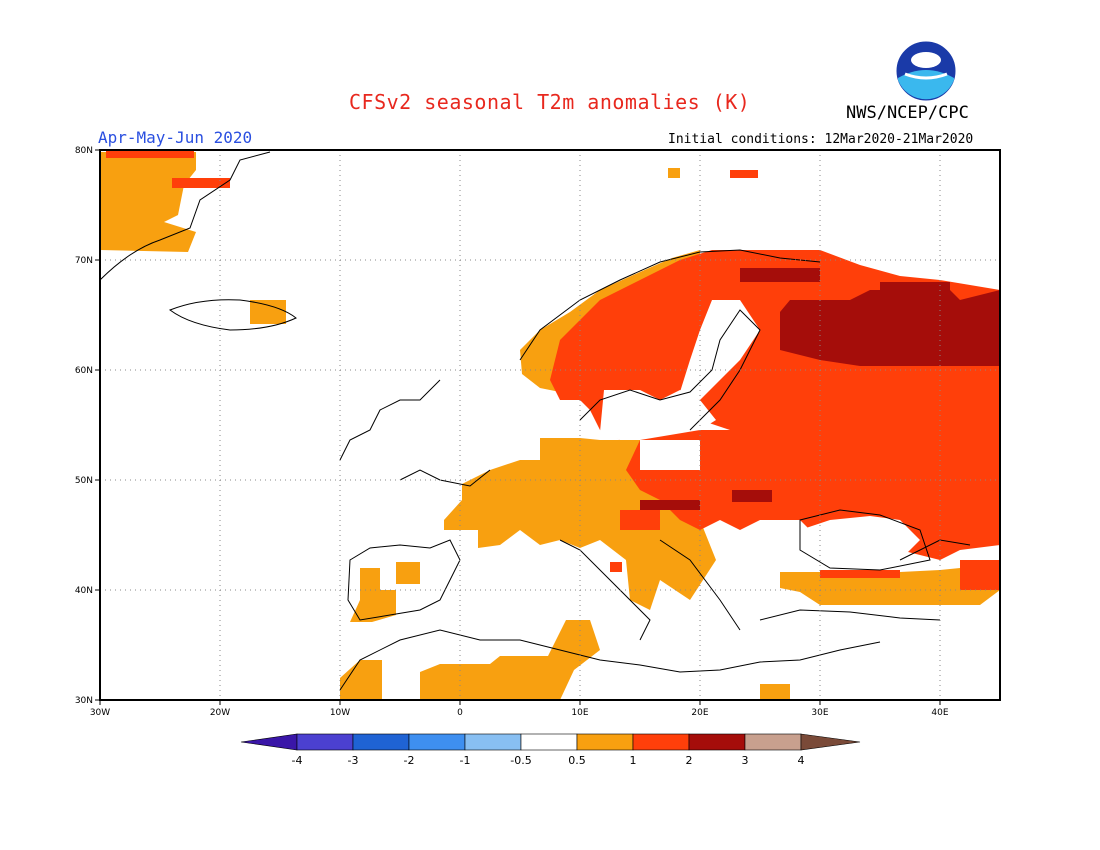 This screenshot has height=850, width=1100. Describe the element at coordinates (510, 660) in the screenshot. I see `anomaly-area-north-africa-central` at that location.